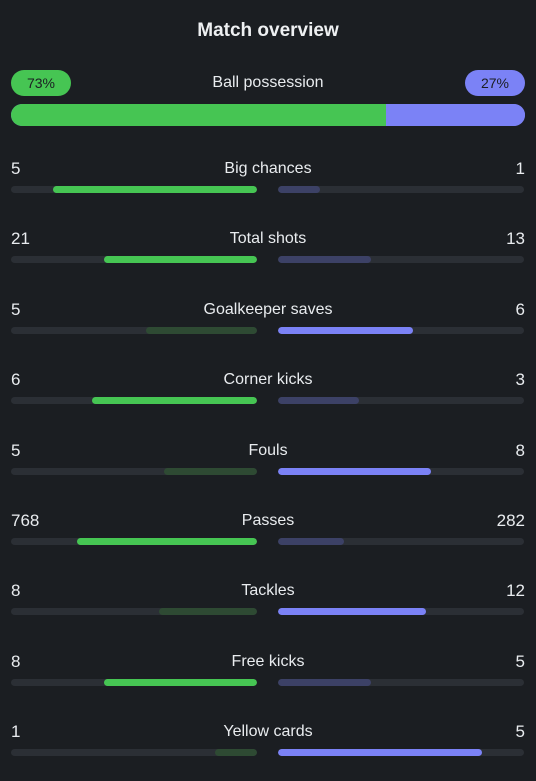  I want to click on away-possession-badge: 27%, so click(495, 83).